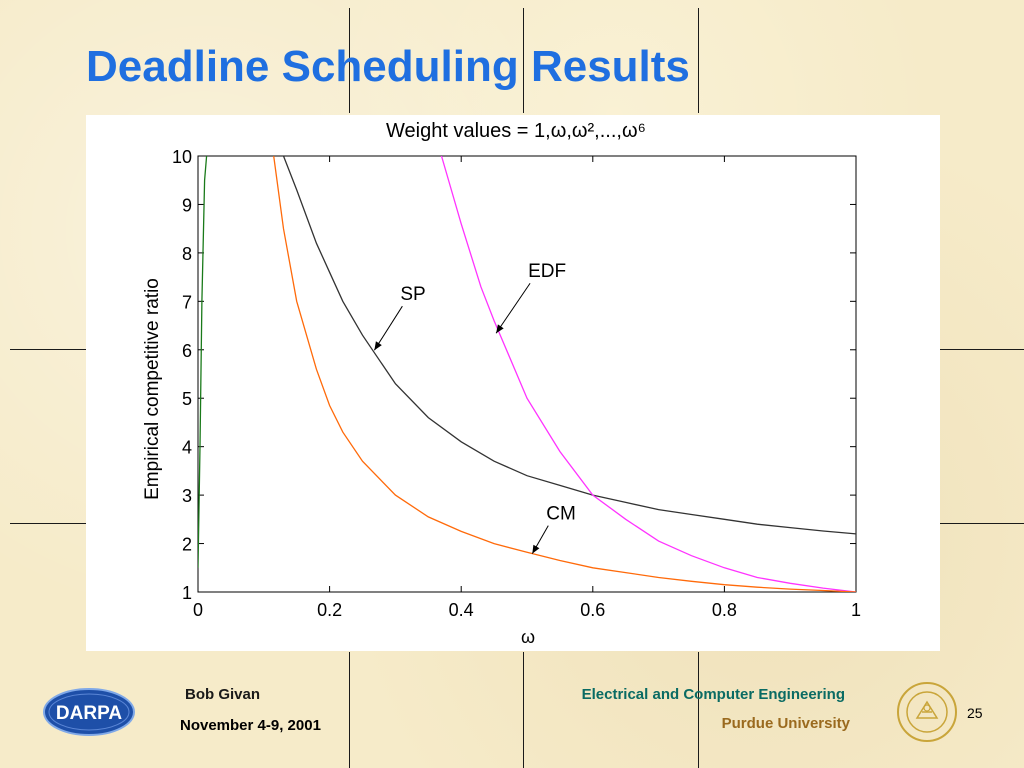 The height and width of the screenshot is (768, 1024). What do you see at coordinates (698, 60) in the screenshot?
I see `frame-line-v3` at bounding box center [698, 60].